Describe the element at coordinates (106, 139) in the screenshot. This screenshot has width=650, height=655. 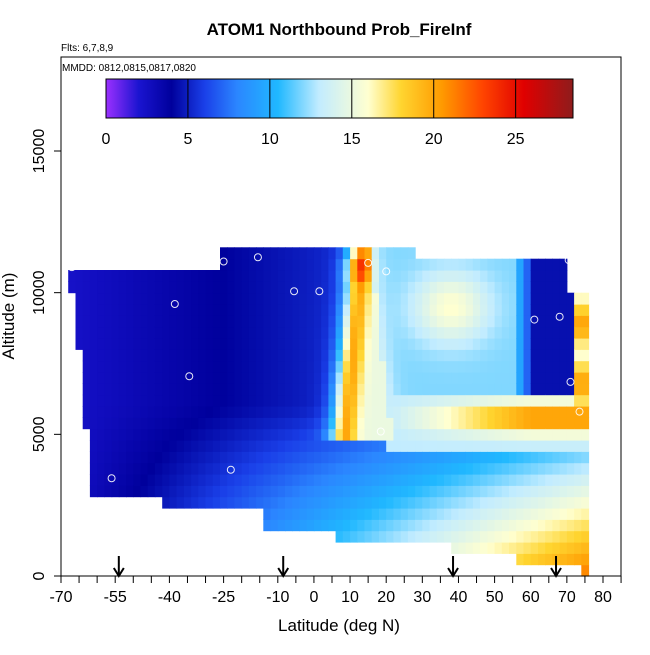
I see `colorbar-tick-label: 0` at that location.